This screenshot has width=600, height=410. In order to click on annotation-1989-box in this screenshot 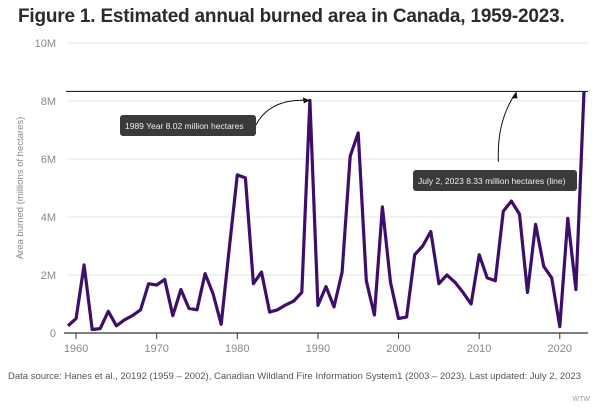, I will do `click(188, 125)`.